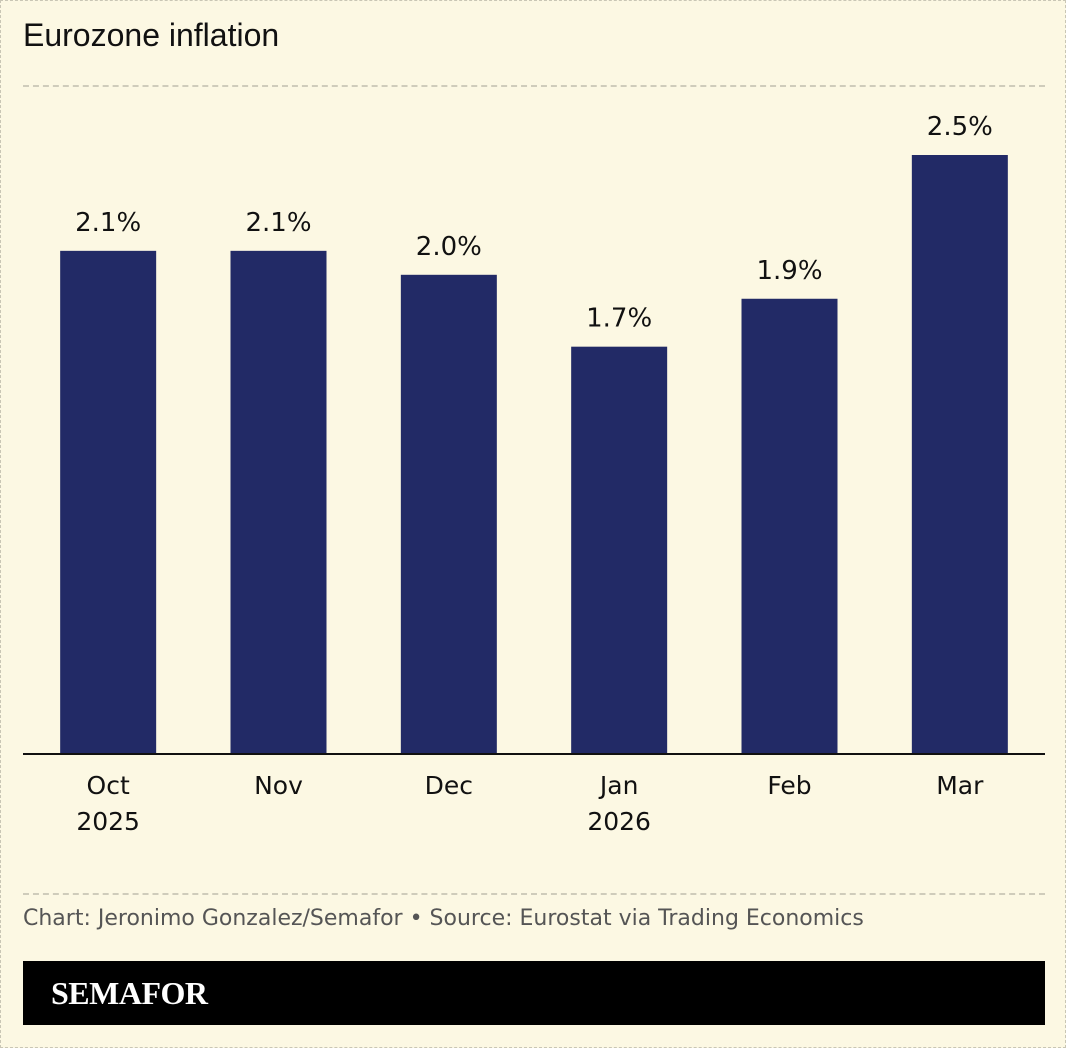 This screenshot has width=1066, height=1048. Describe the element at coordinates (534, 993) in the screenshot. I see `brand-bar: SEMAFOR` at that location.